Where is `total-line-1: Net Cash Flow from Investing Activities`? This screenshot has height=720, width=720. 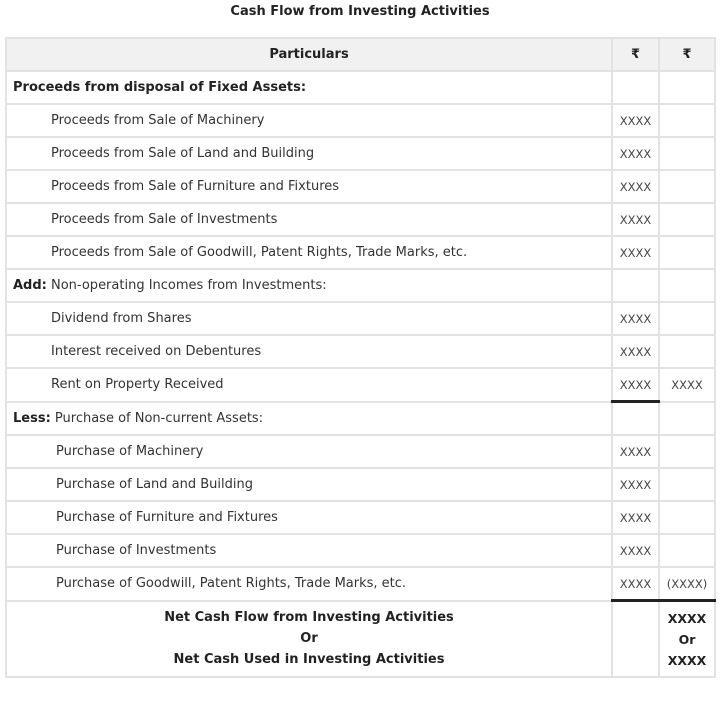
total-line-1: Net Cash Flow from Investing Activities is located at coordinates (309, 618).